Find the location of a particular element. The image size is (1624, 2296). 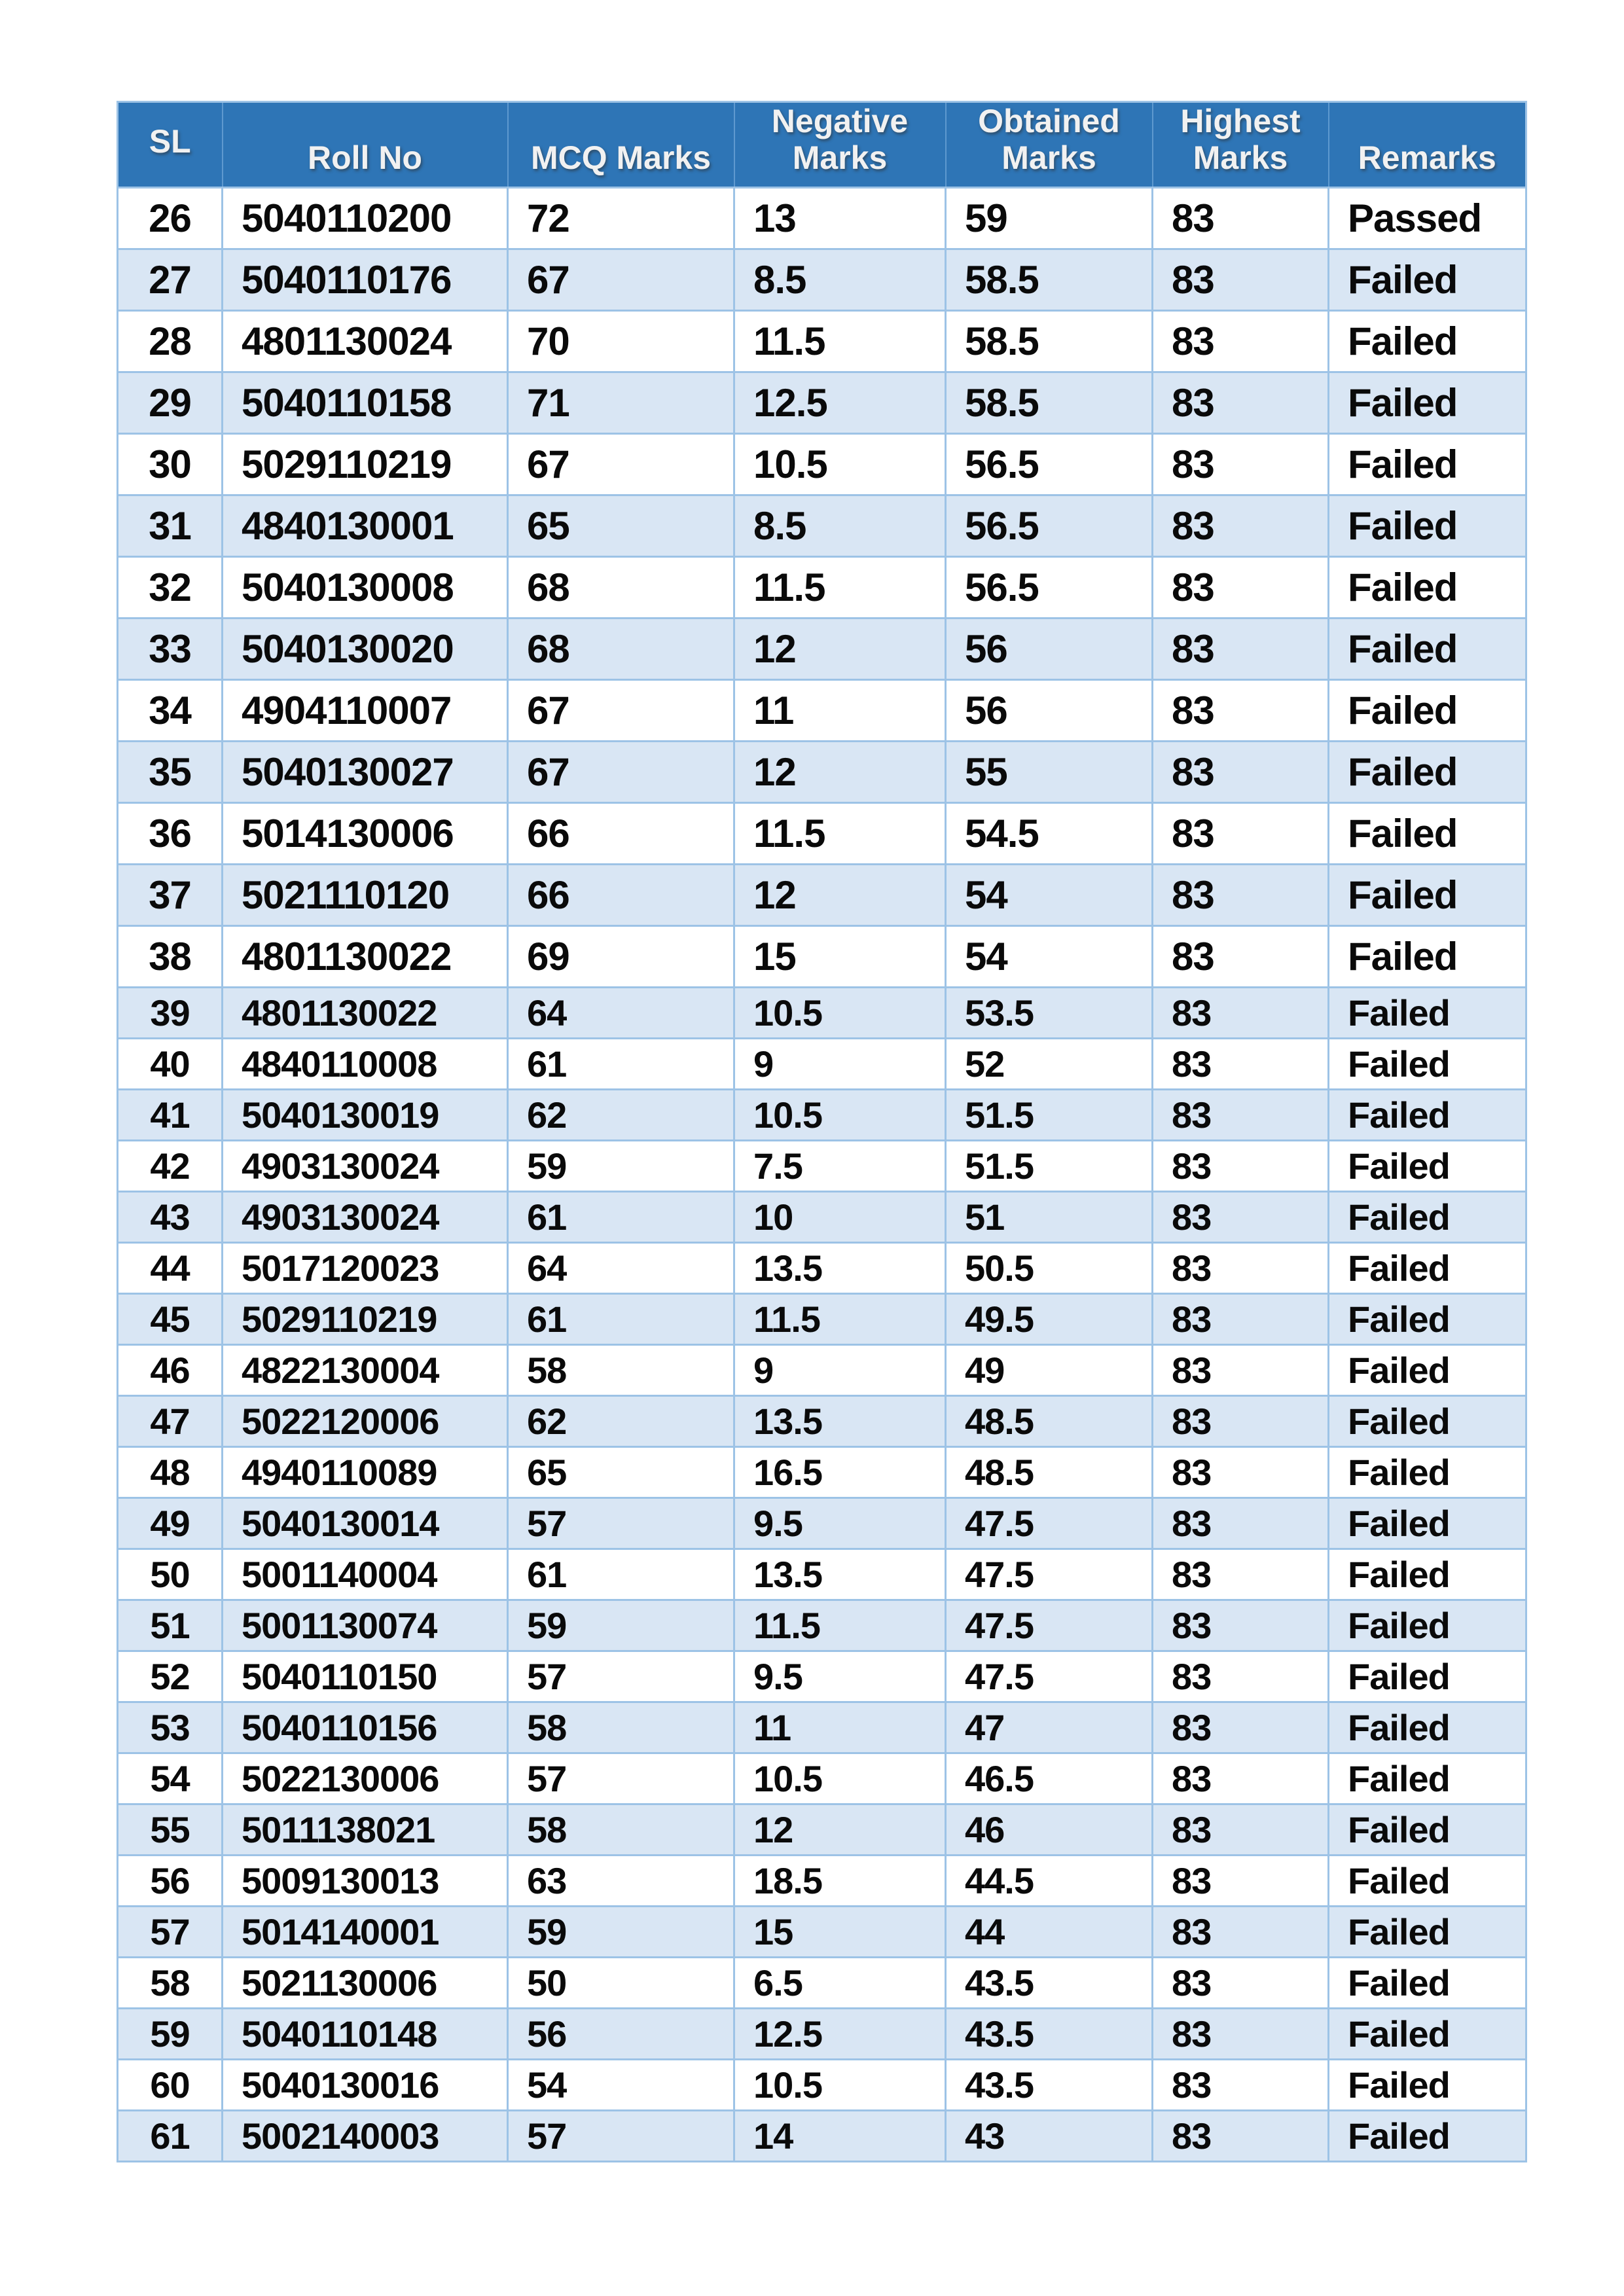

table-row: 57 5014140001 59 15 44 83 Failed is located at coordinates (822, 1931).